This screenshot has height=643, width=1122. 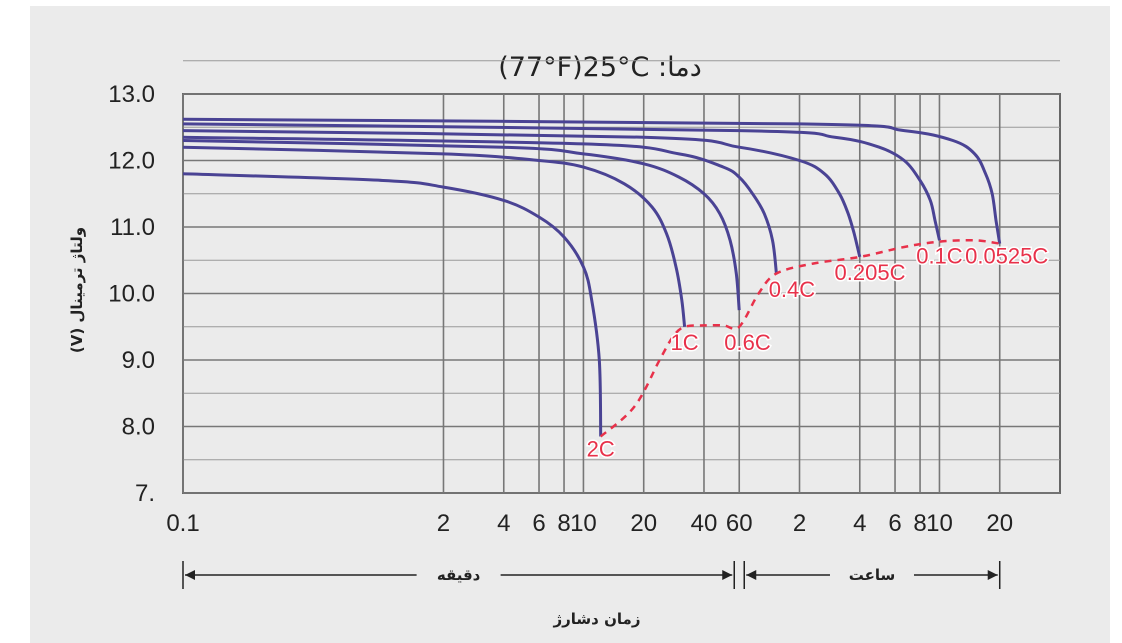 I want to click on x-unit-groups: دقیقه ساعت, so click(x=591, y=575).